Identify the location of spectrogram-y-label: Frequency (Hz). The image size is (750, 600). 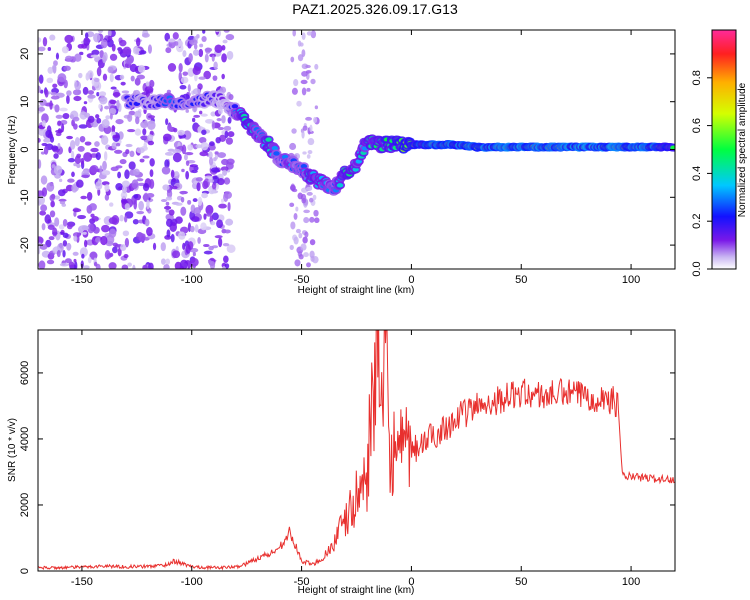
(12, 150).